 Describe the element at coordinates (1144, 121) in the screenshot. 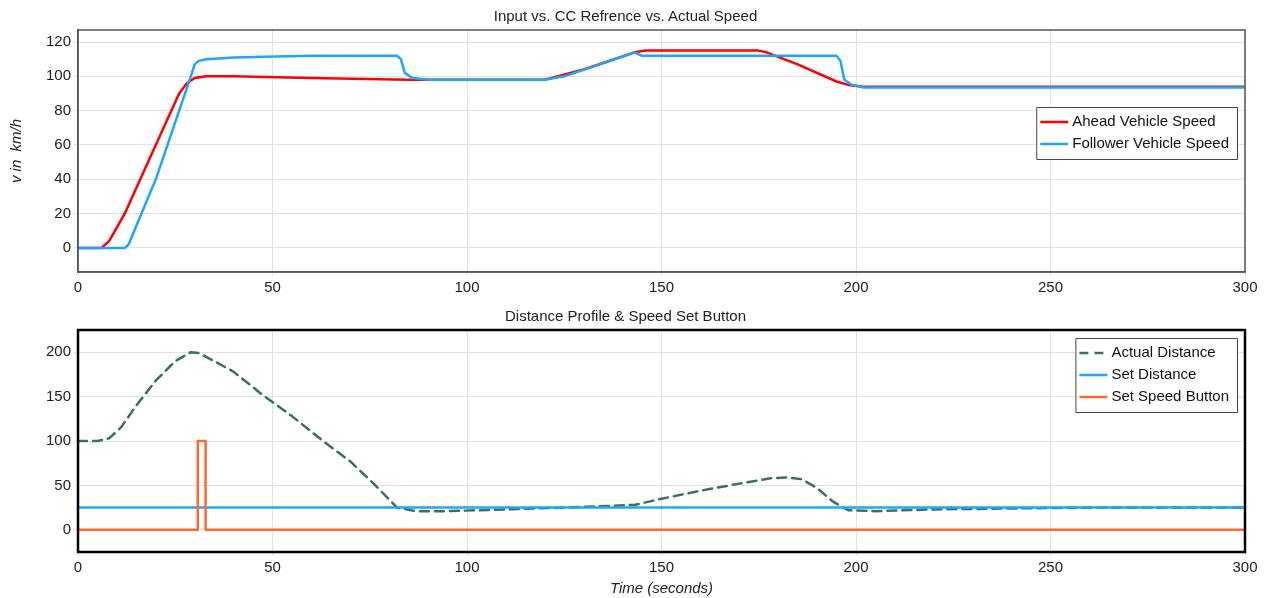

I see `legend-label: Ahead Vehicle Speed` at that location.